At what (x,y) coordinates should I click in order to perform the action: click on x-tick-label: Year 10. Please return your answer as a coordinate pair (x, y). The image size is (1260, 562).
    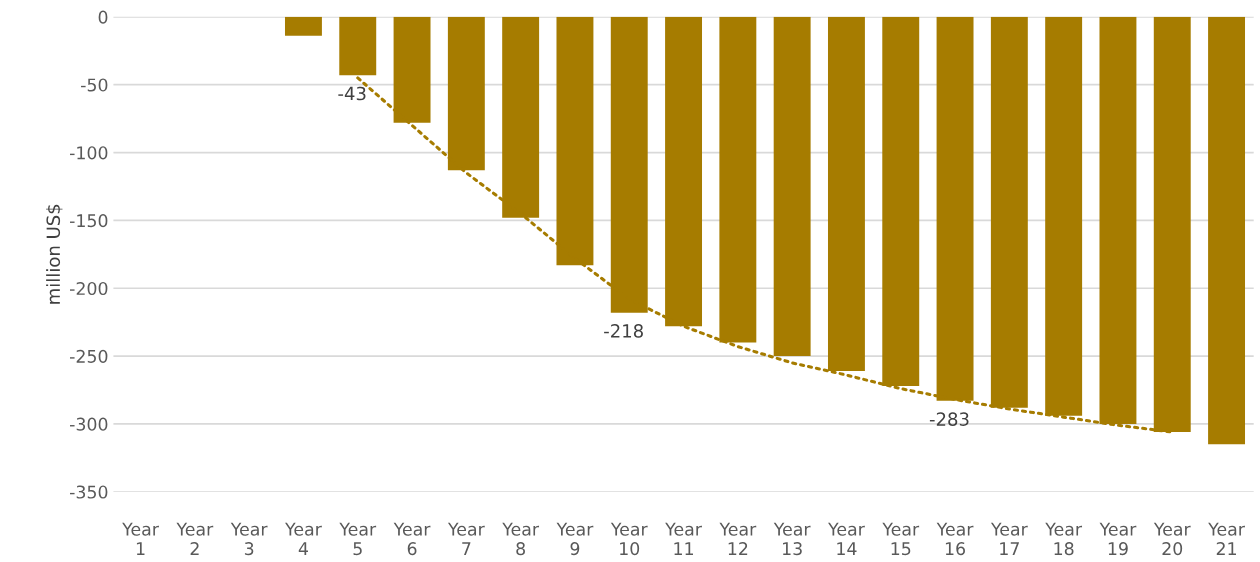
    Looking at the image, I should click on (629, 539).